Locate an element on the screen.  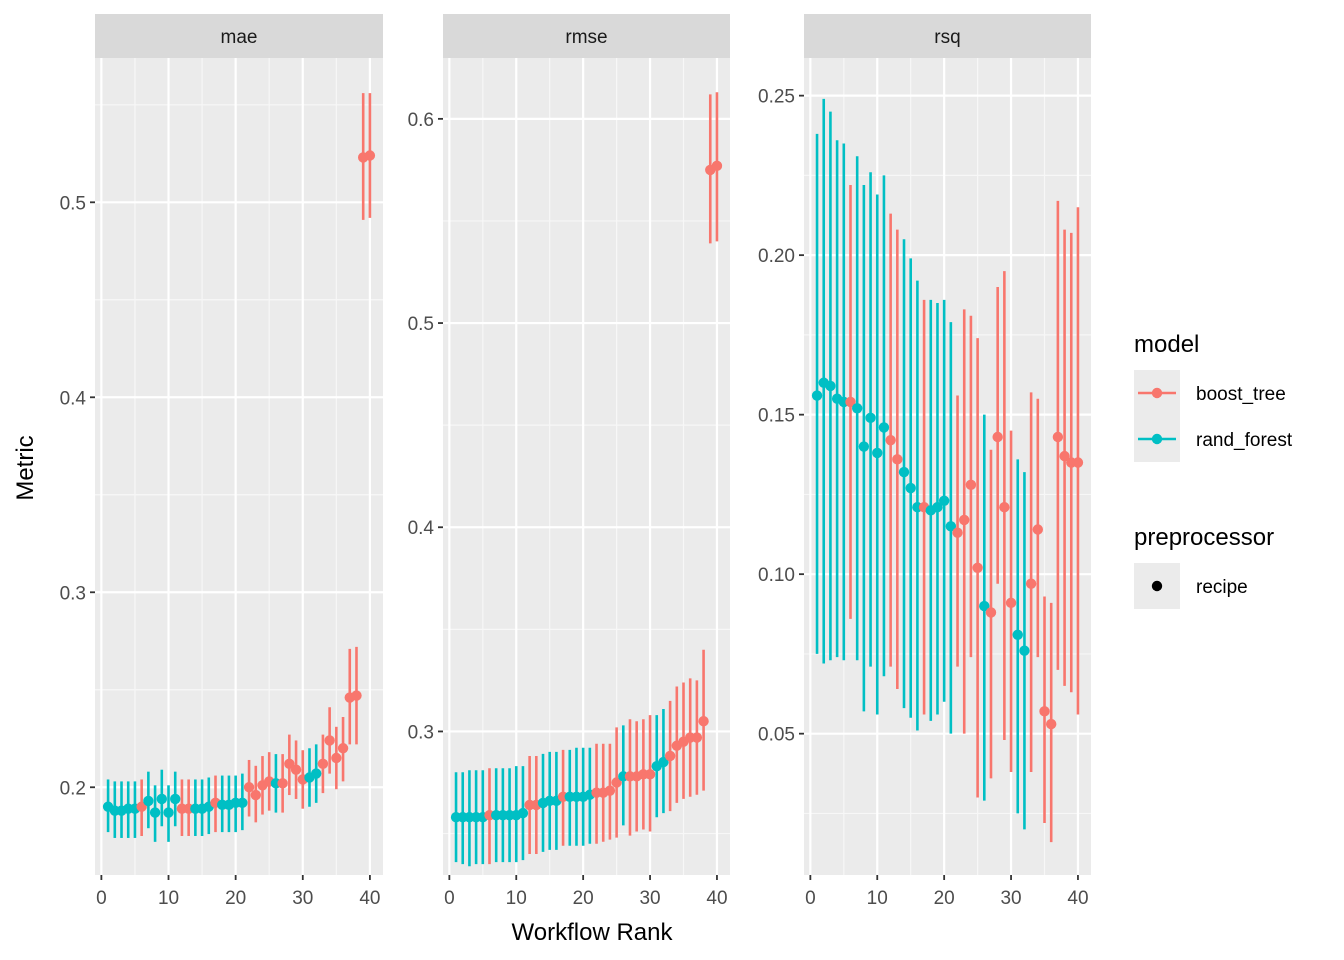
y-tick-label: 0.20 is located at coordinates (776, 256).